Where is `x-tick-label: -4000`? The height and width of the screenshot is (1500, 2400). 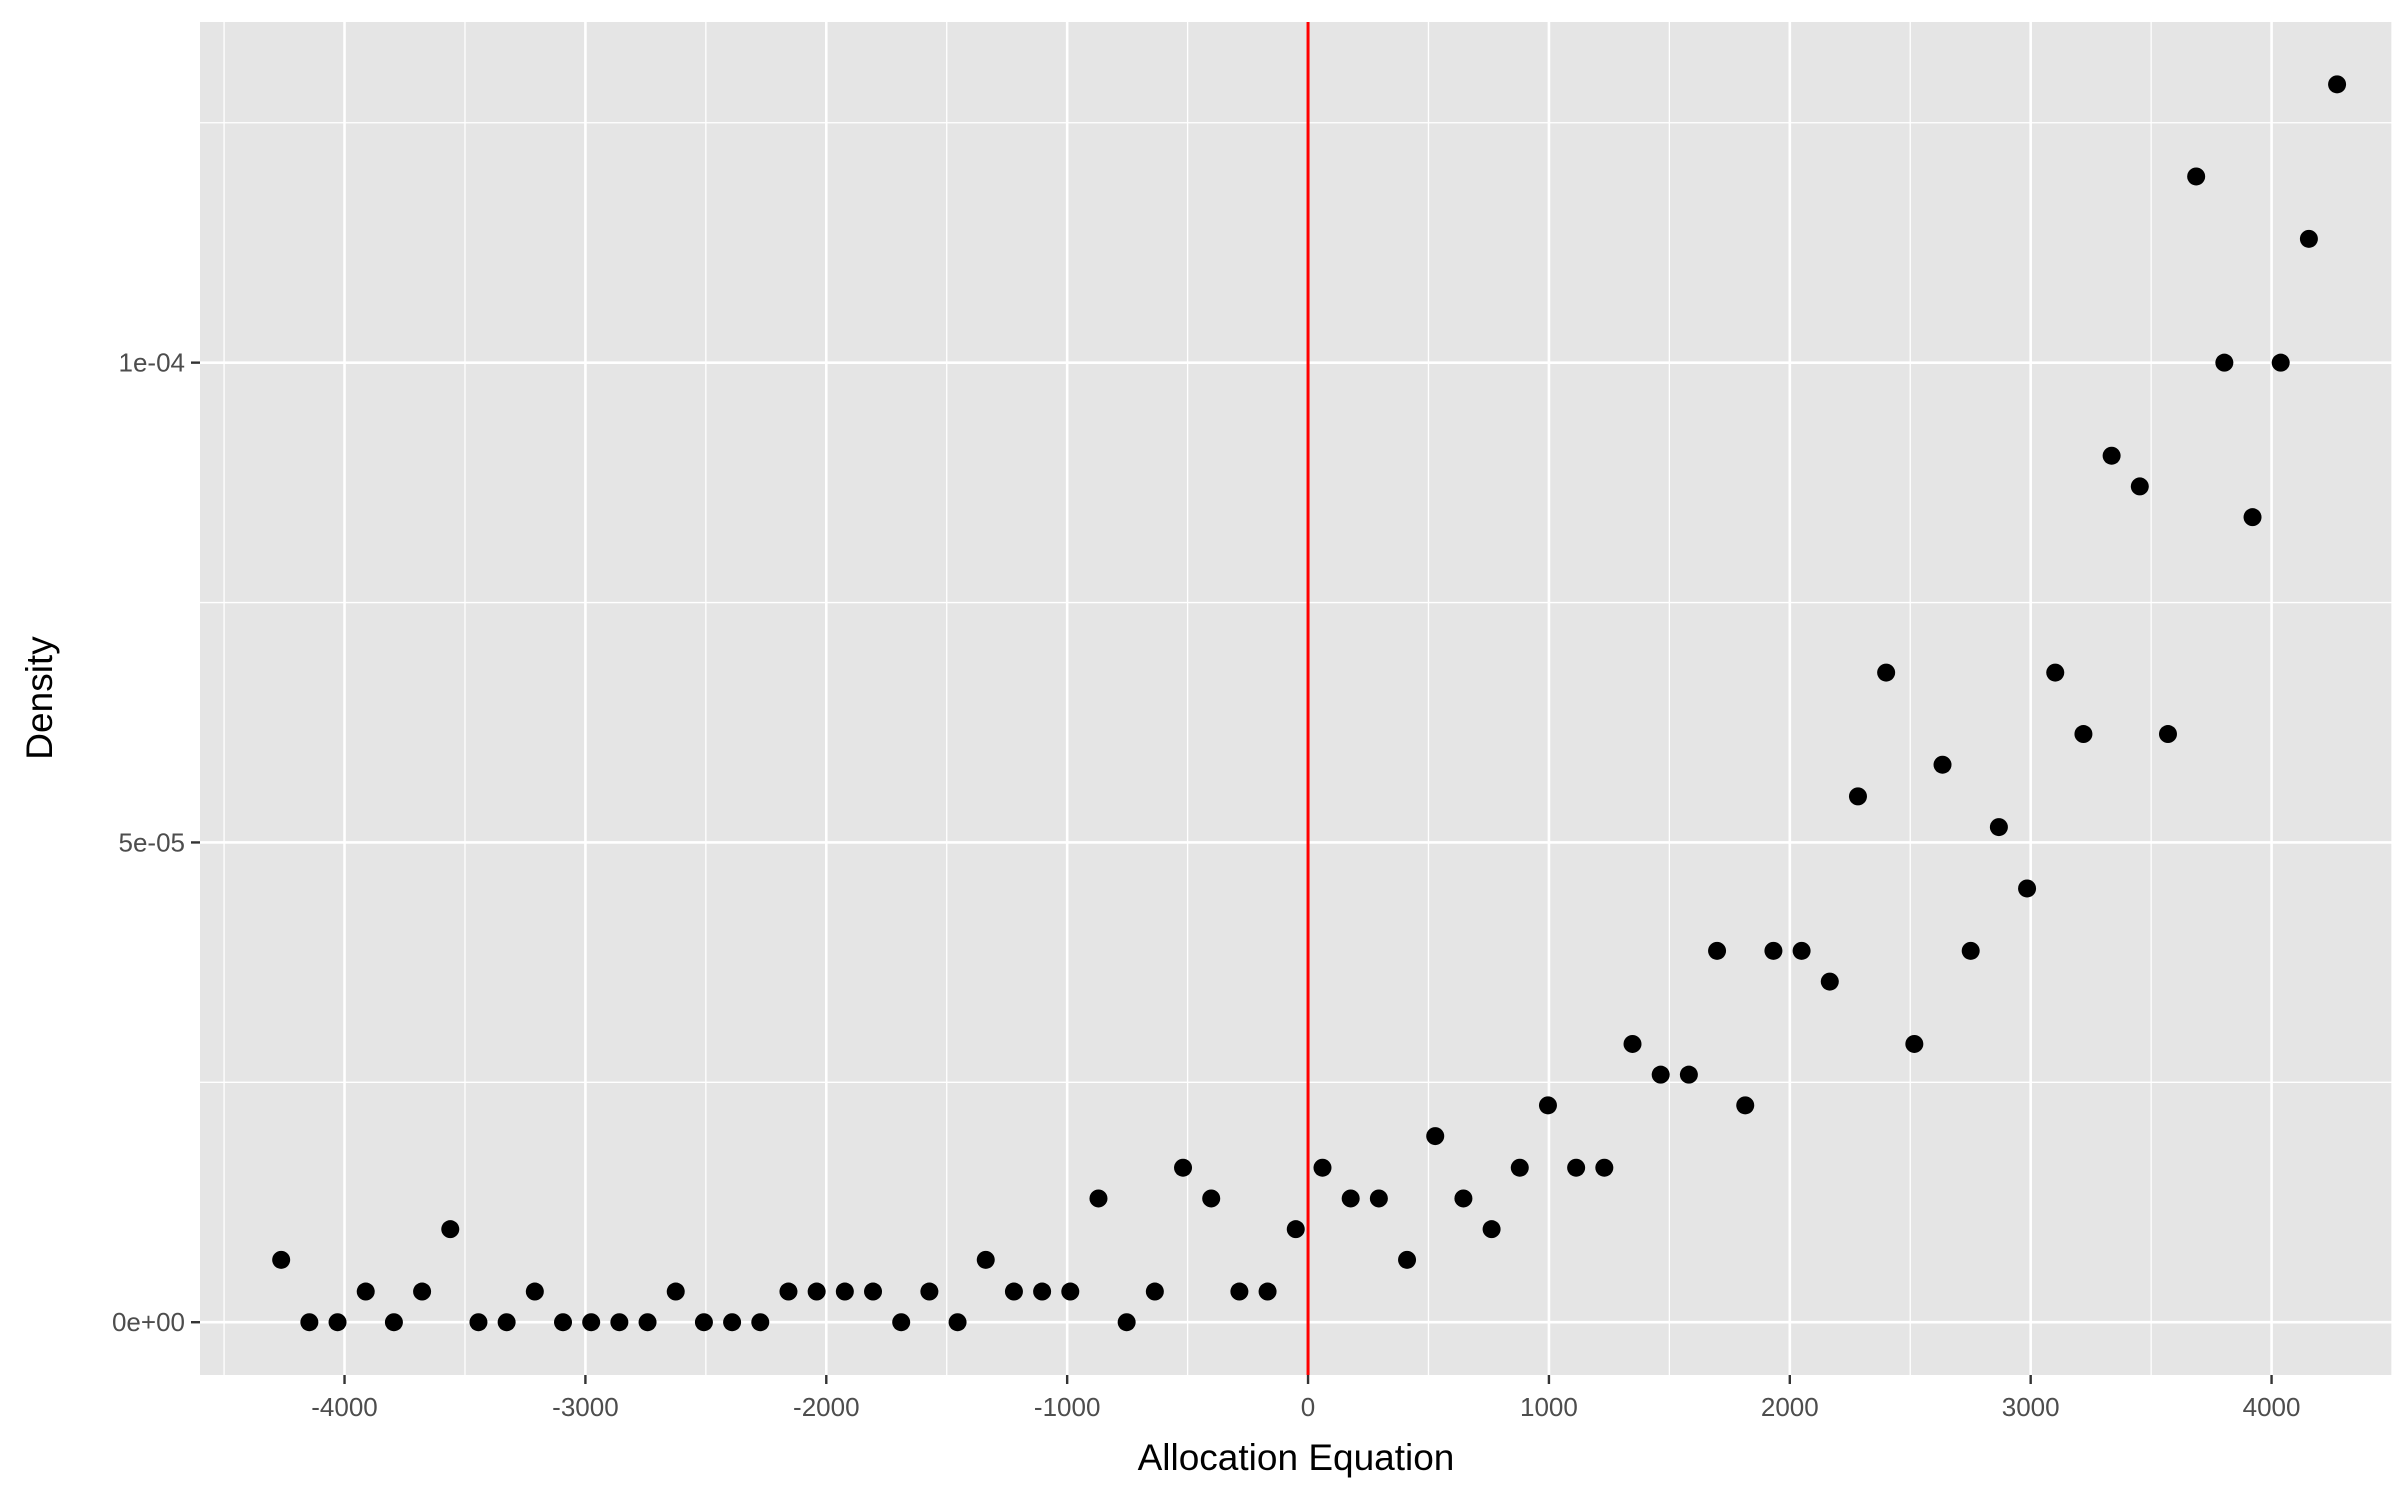 x-tick-label: -4000 is located at coordinates (344, 1407).